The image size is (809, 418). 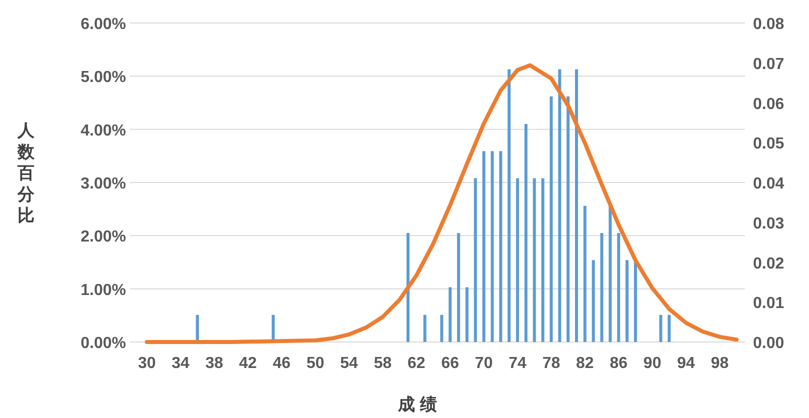 I want to click on y2-tick-label: 0.01, so click(x=768, y=303).